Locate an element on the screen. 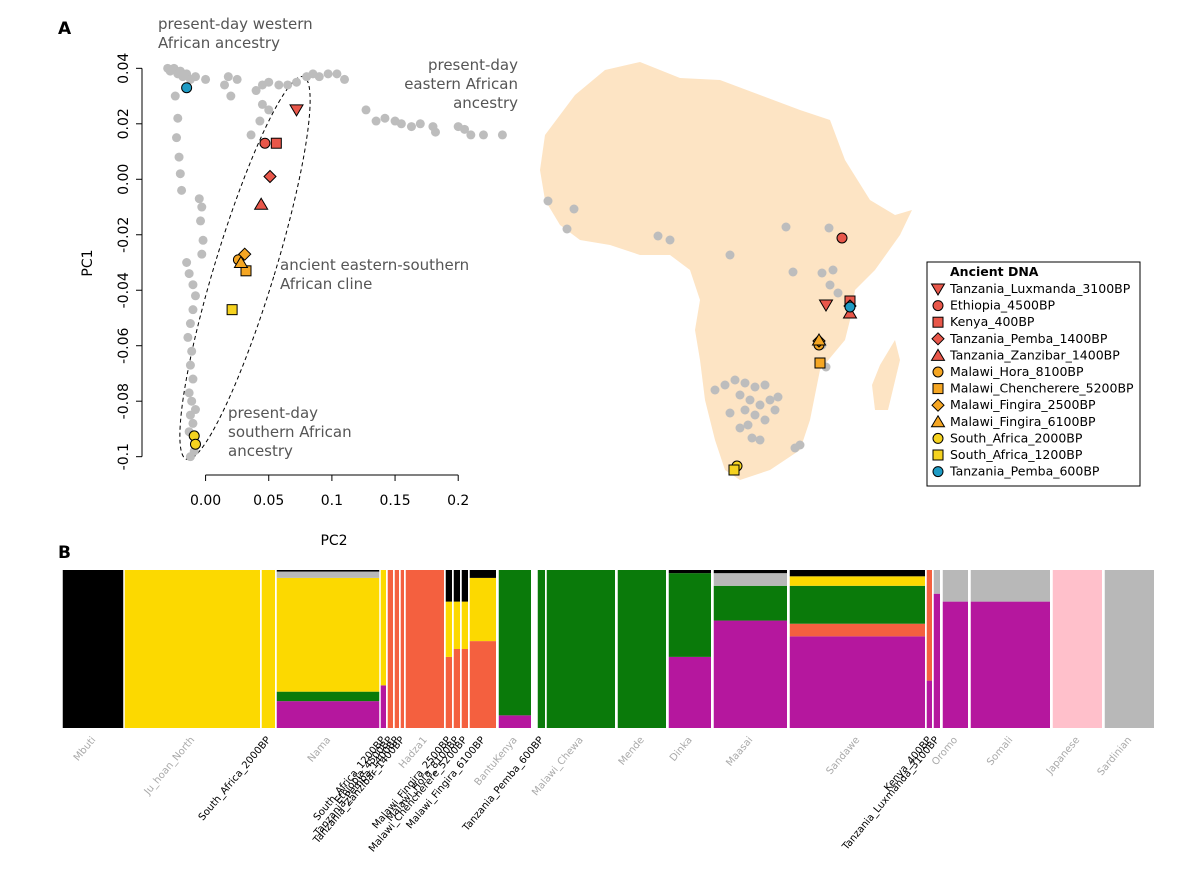 The image size is (1186, 875). y-tick-label: -0.04 is located at coordinates (124, 290).